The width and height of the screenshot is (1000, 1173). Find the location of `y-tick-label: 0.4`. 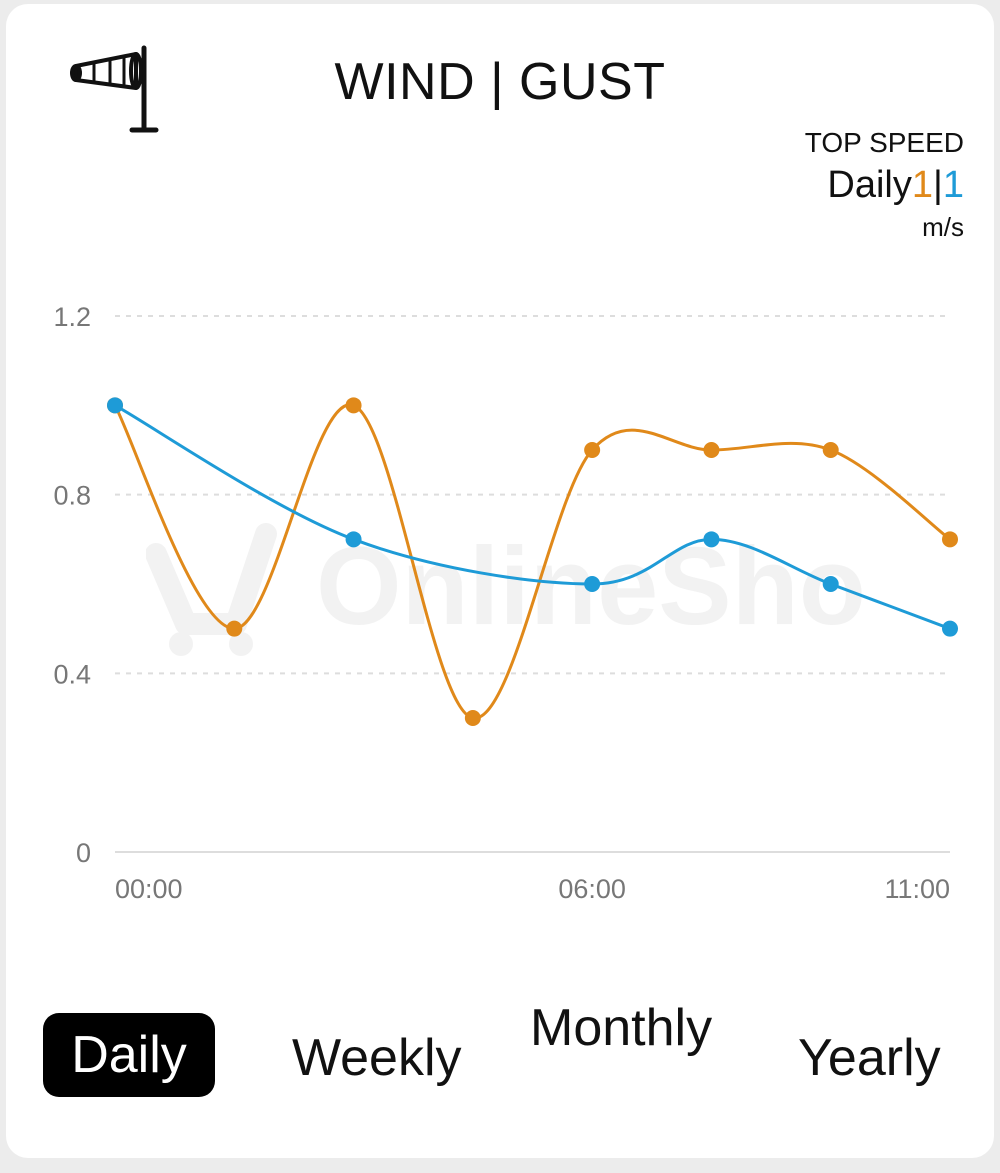

y-tick-label: 0.4 is located at coordinates (72, 674).